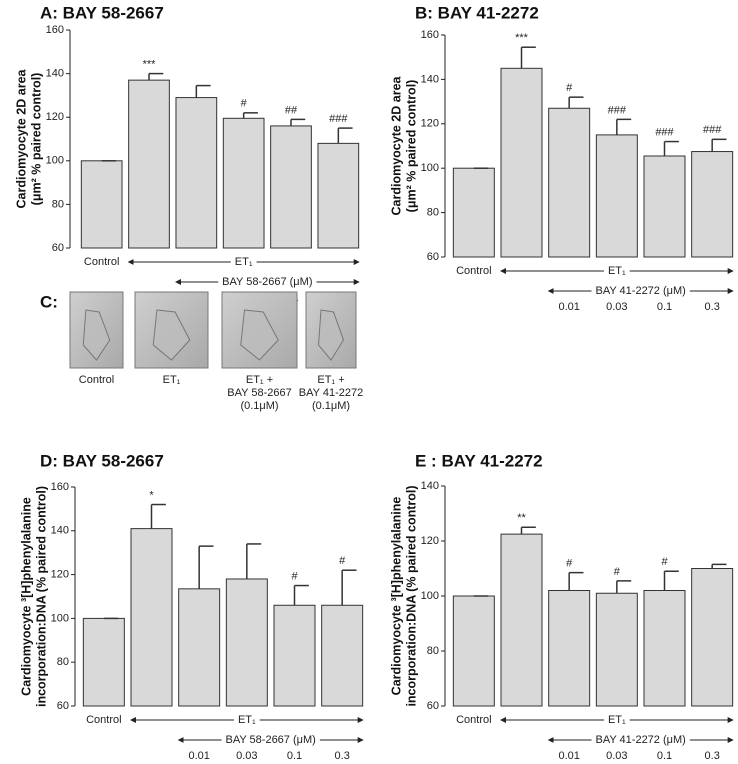  Describe the element at coordinates (26, 596) in the screenshot. I see `y-axis-label: Cardiomyocyte ³[H]phenylalanine` at that location.